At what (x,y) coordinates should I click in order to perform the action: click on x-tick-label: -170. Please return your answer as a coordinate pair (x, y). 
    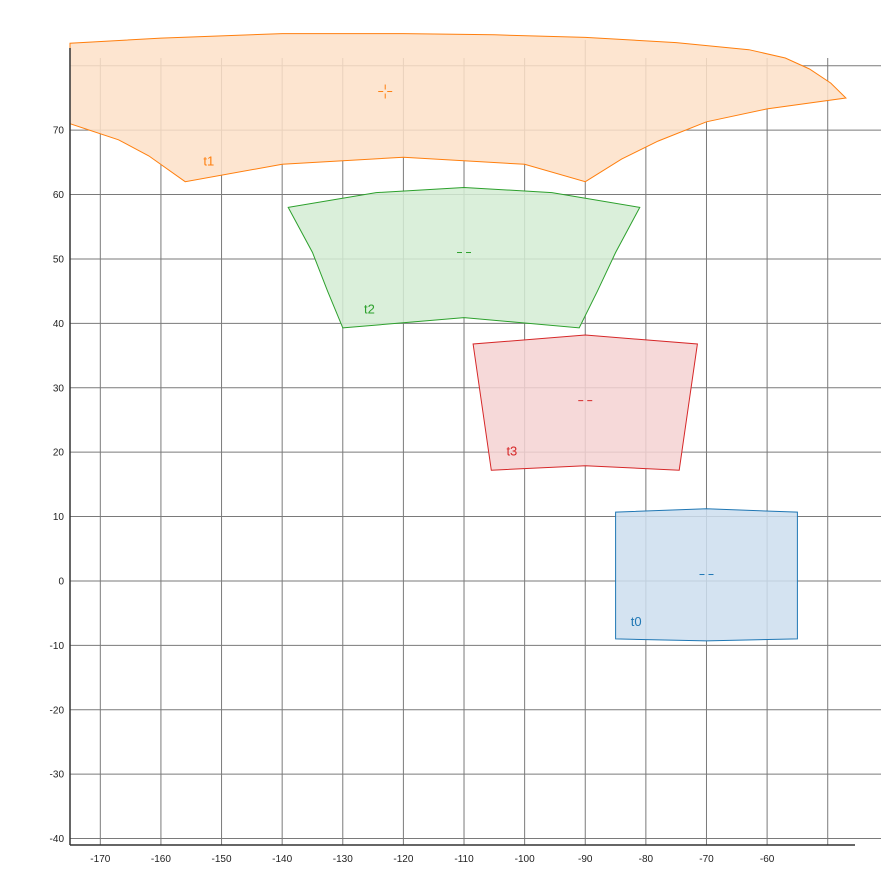
    Looking at the image, I should click on (100, 859).